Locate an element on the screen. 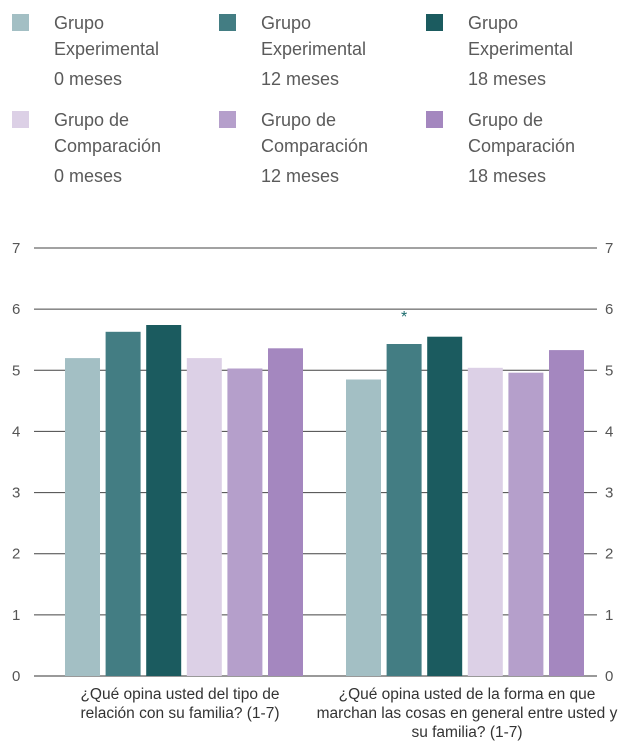 This screenshot has width=627, height=751. y-tick-label-right: 7 is located at coordinates (609, 248).